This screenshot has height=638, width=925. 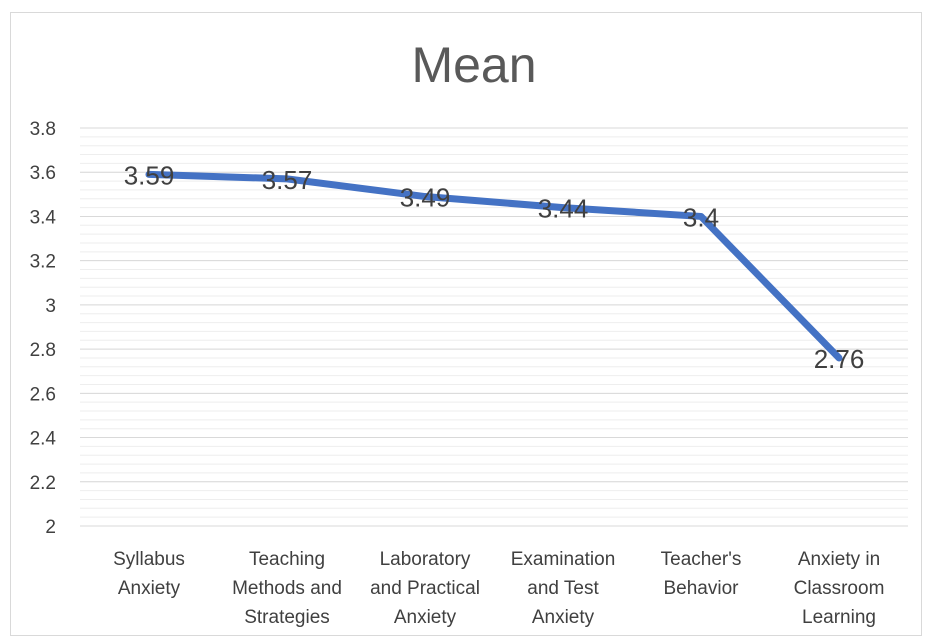 What do you see at coordinates (149, 574) in the screenshot?
I see `x-tick-label: Syllabus Anxiety` at bounding box center [149, 574].